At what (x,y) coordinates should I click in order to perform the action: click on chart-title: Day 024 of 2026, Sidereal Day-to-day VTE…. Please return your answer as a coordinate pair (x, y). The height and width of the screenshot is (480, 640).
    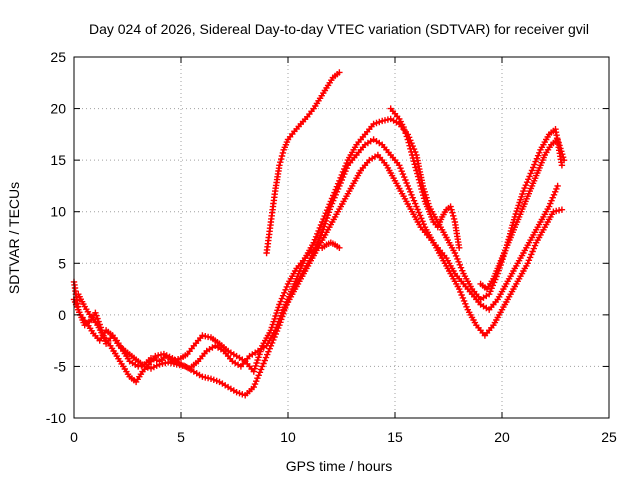
    Looking at the image, I should click on (339, 29).